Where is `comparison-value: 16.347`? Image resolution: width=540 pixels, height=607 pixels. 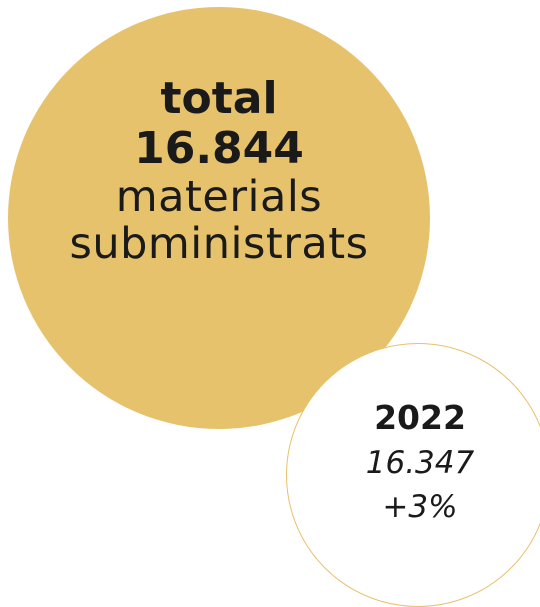 comparison-value: 16.347 is located at coordinates (420, 463).